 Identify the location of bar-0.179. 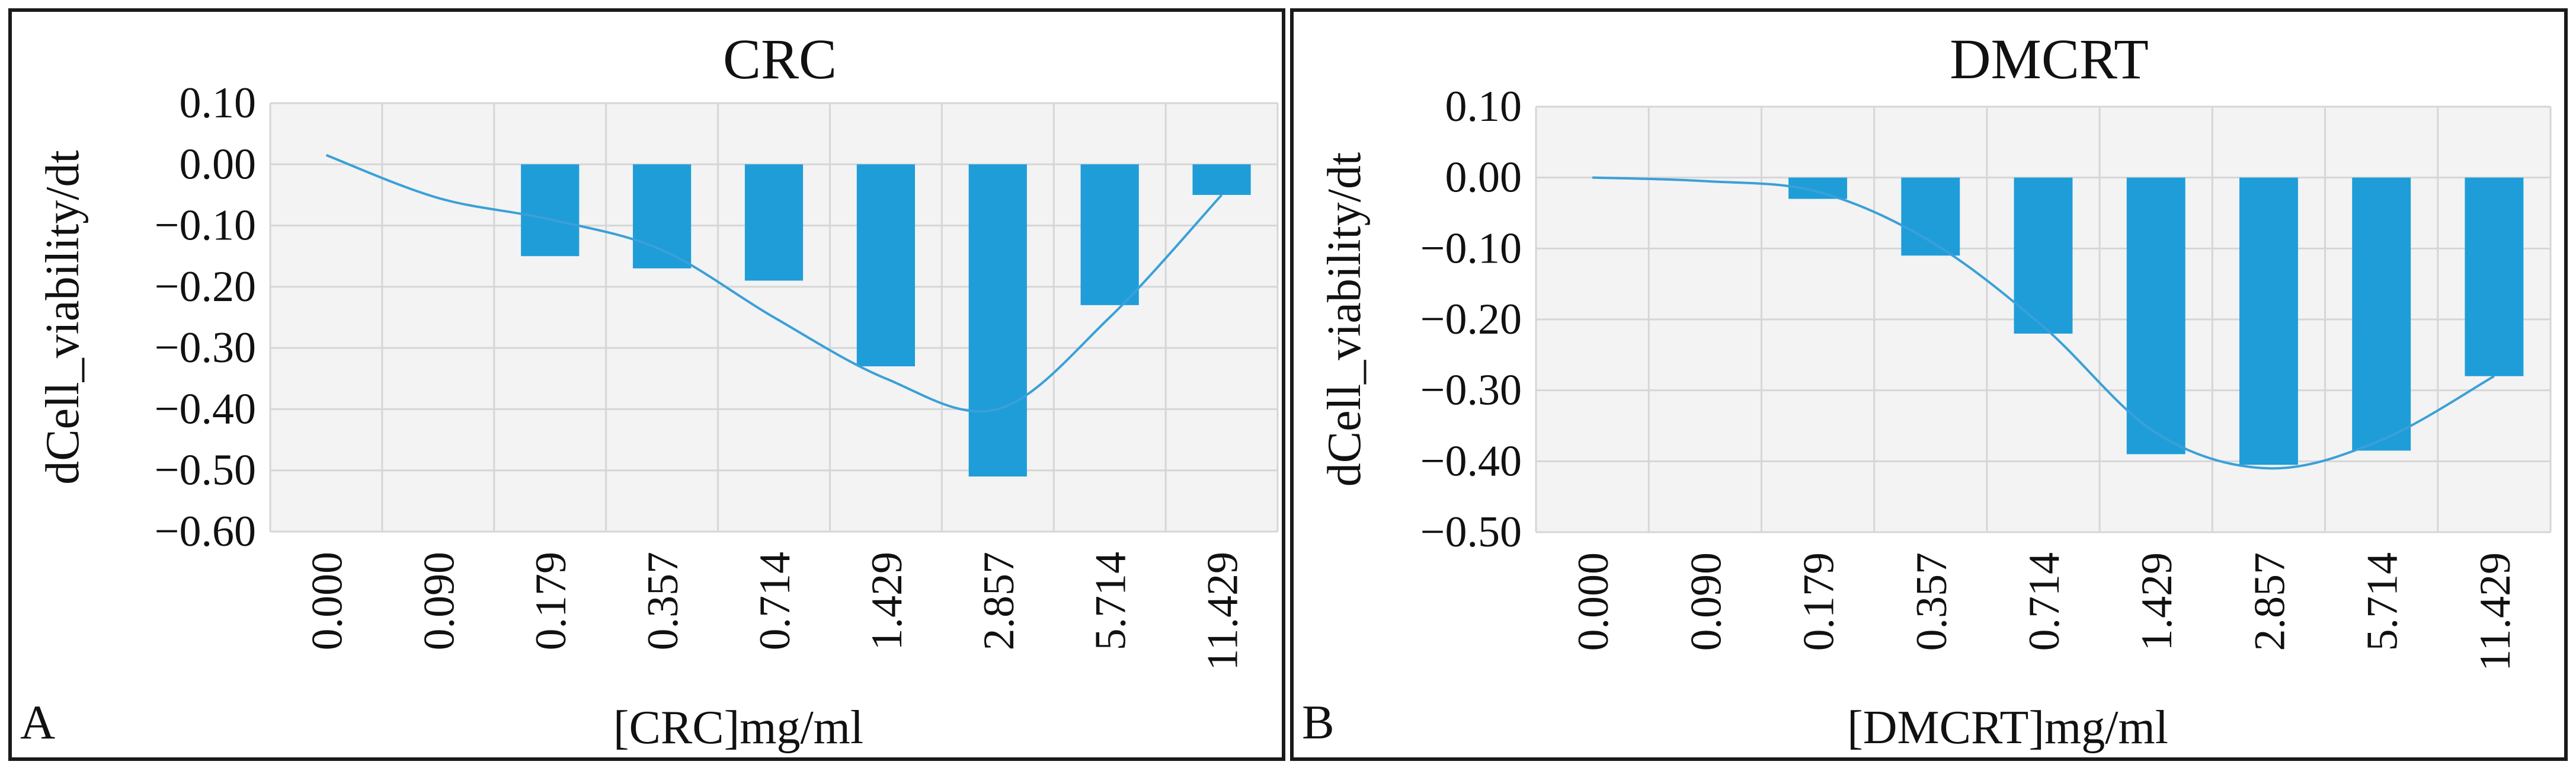
(550, 210).